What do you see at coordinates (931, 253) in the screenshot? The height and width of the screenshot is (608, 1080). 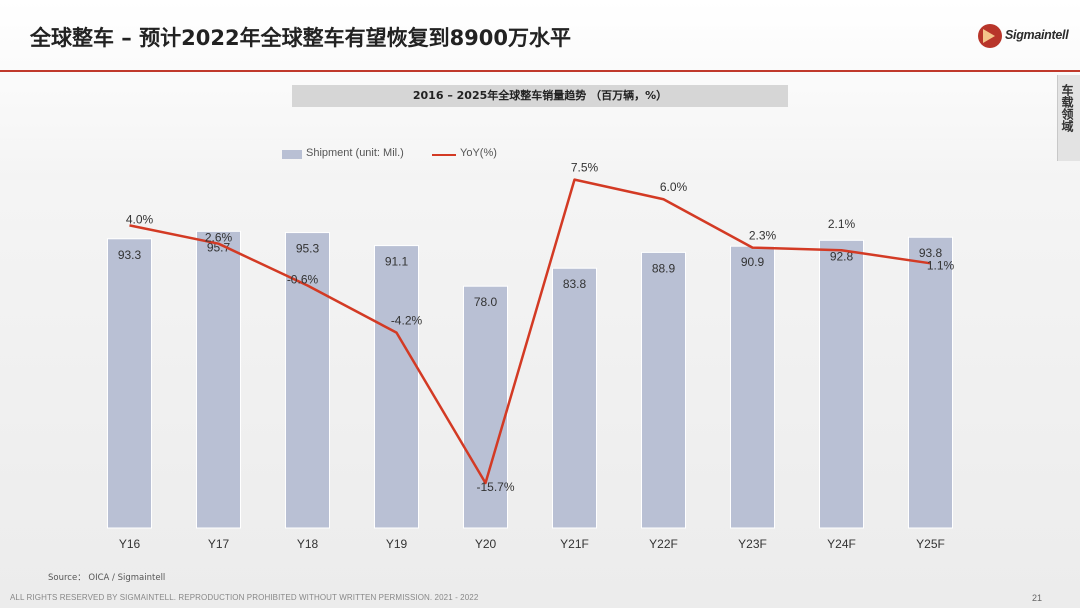 I see `bar-value-label: 93.8` at bounding box center [931, 253].